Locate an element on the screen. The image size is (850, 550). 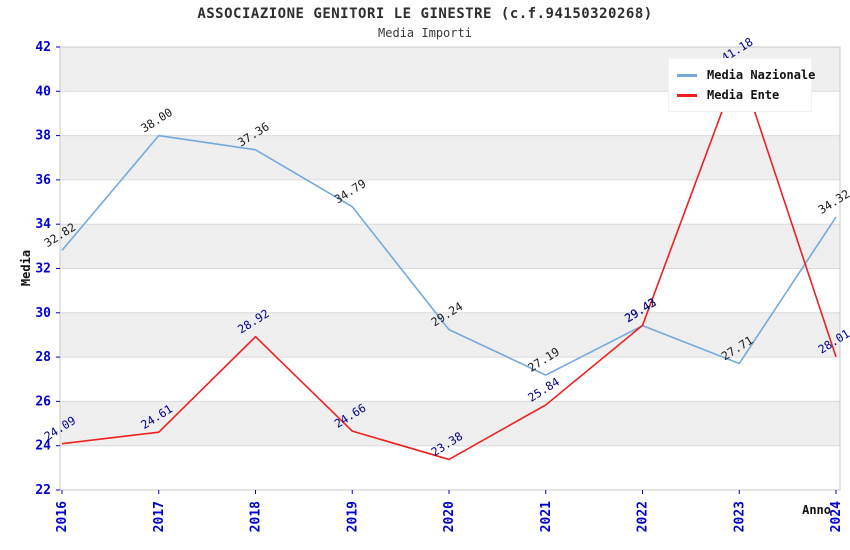
x-tick-label: 2020 is located at coordinates (449, 516).